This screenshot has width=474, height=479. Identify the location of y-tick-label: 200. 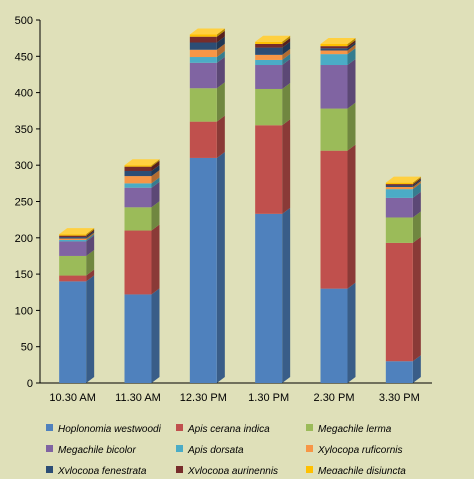
(24, 239).